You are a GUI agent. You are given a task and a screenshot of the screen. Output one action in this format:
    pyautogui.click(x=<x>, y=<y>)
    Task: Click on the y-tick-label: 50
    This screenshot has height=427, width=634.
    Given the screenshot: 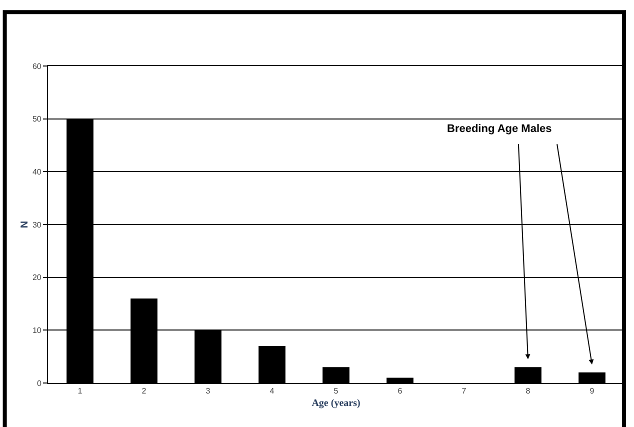 What is the action you would take?
    pyautogui.click(x=37, y=119)
    